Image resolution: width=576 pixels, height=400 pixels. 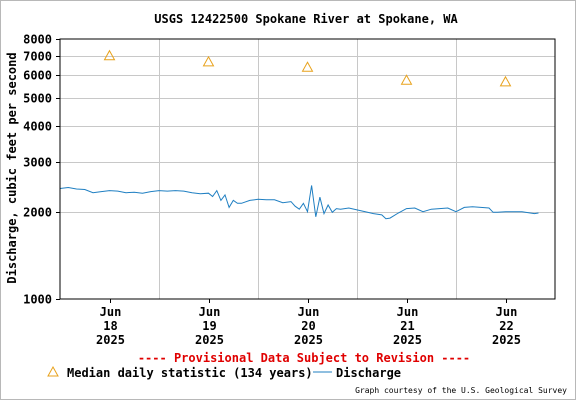 I want to click on y-tick-label: 7000, so click(x=37, y=57).